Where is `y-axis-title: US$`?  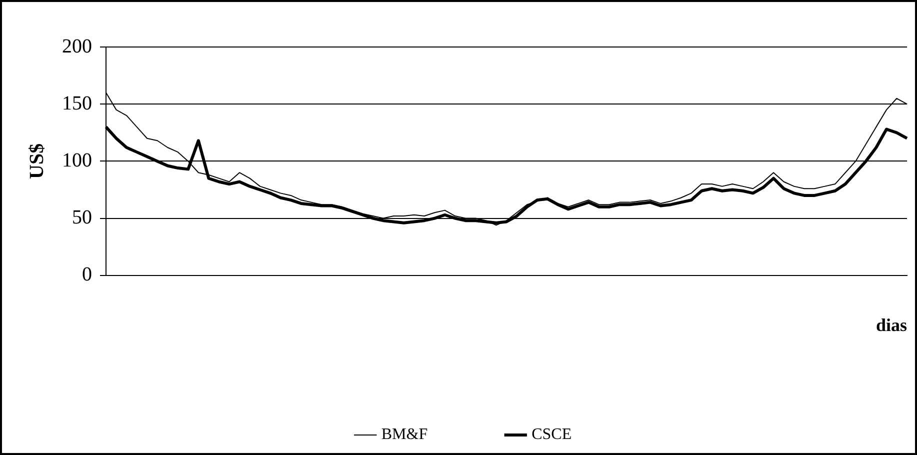
y-axis-title: US$ is located at coordinates (37, 161).